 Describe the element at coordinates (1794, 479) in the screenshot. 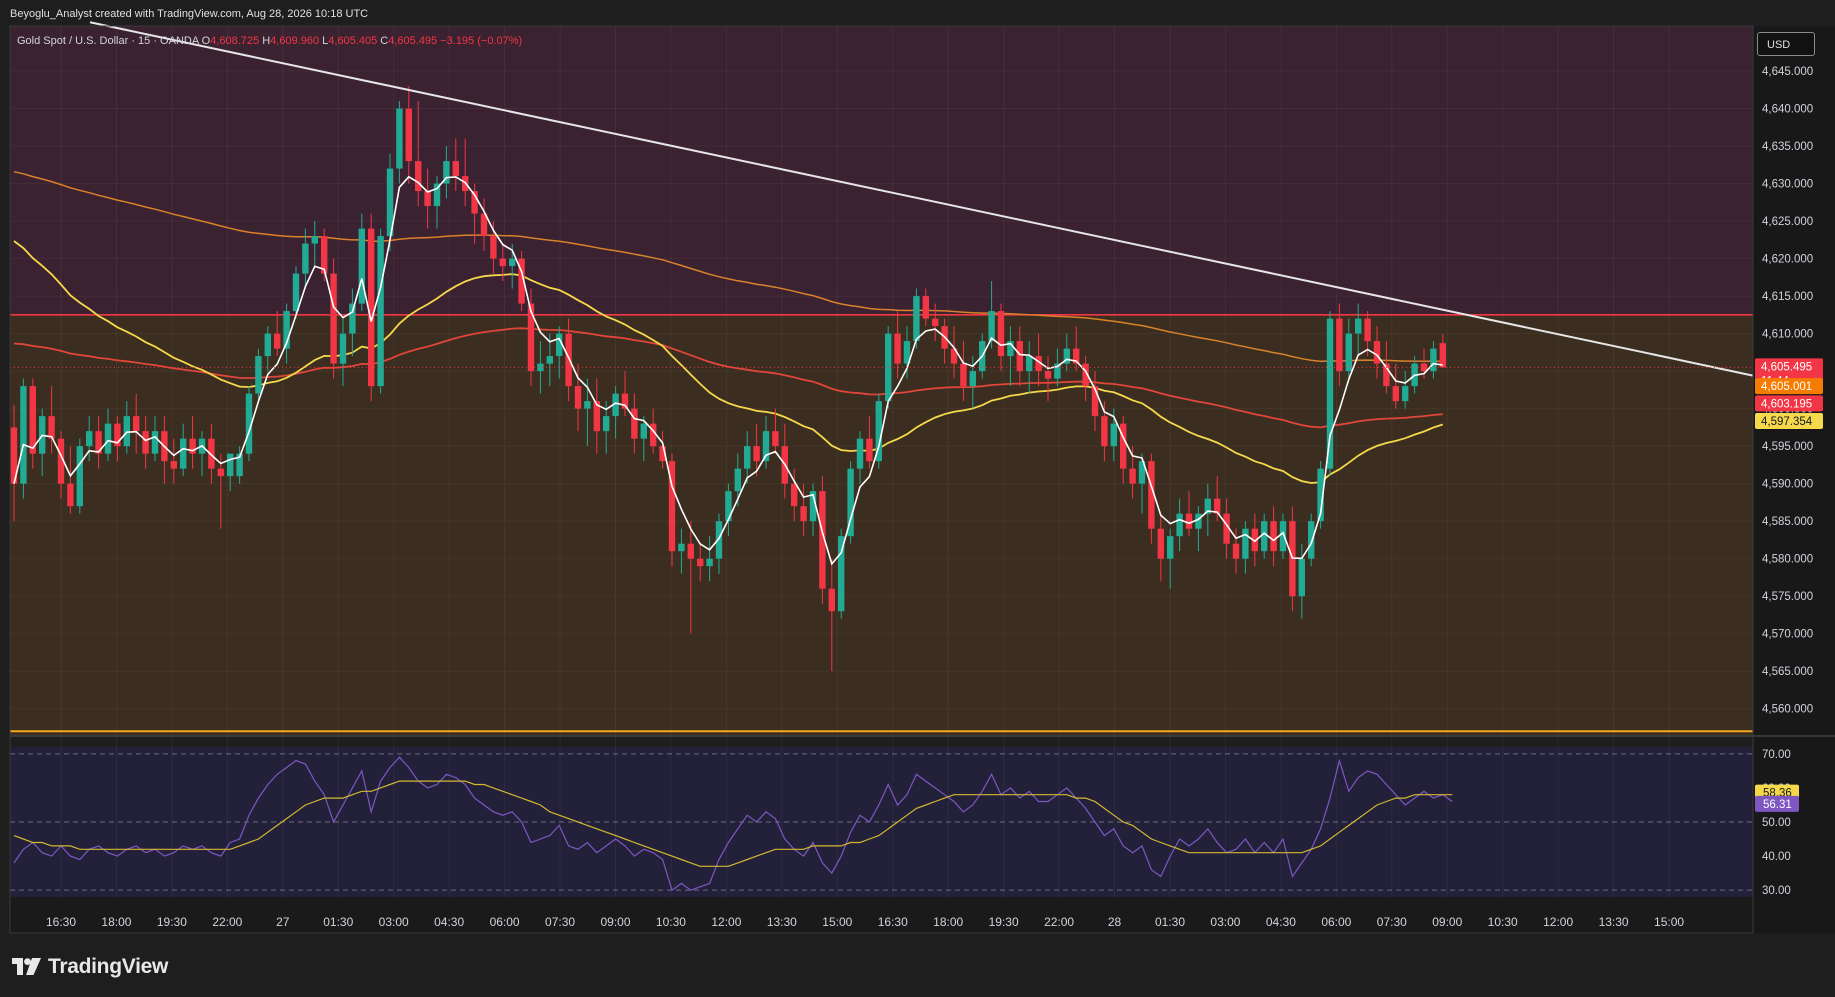

I see `price-axis-bg` at that location.